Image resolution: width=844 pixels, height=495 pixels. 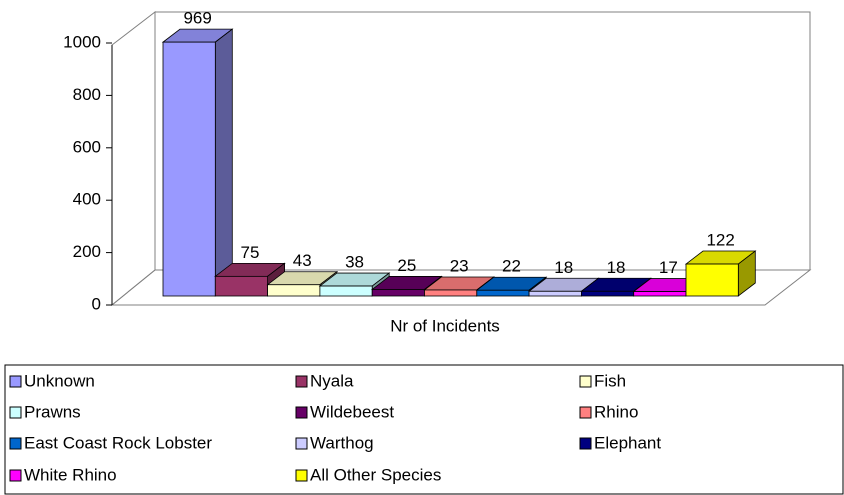 I want to click on y-tick-label: 800, so click(x=87, y=94).